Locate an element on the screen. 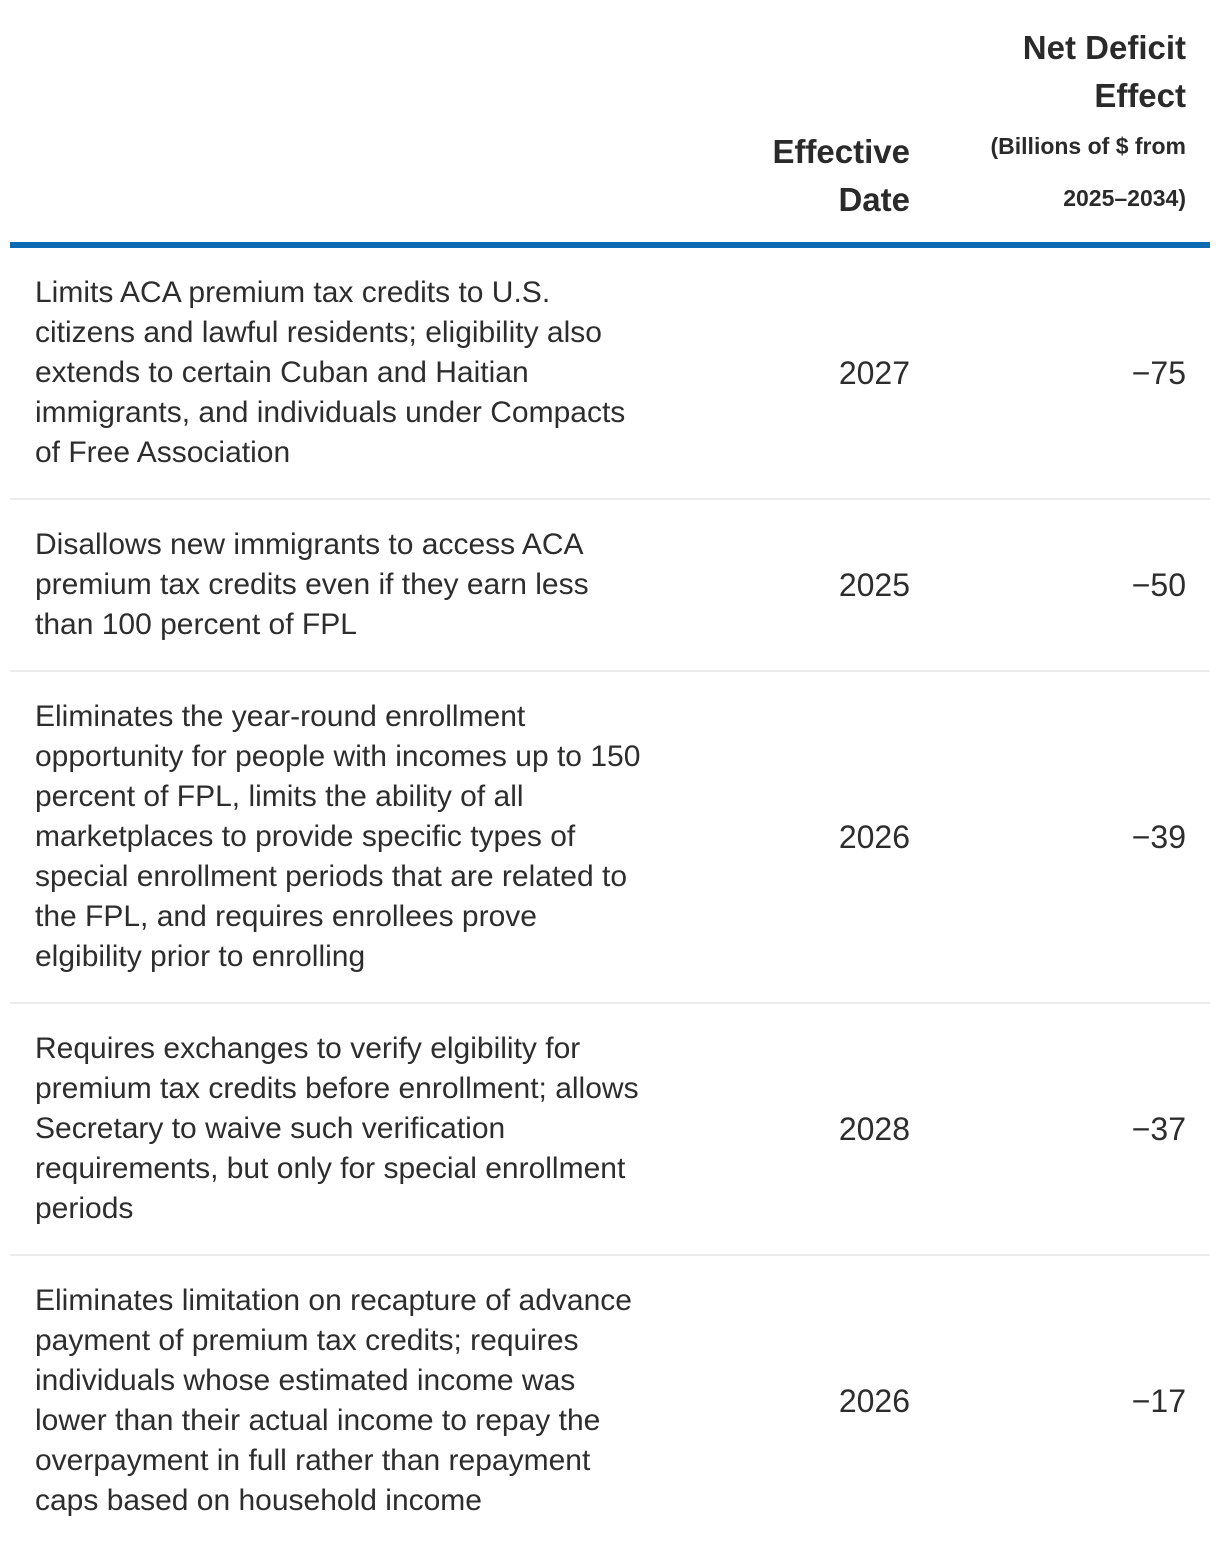 Image resolution: width=1220 pixels, height=1548 pixels. net-deficit-subtitle: (Billions of $ from 2025–2034) is located at coordinates (1088, 172).